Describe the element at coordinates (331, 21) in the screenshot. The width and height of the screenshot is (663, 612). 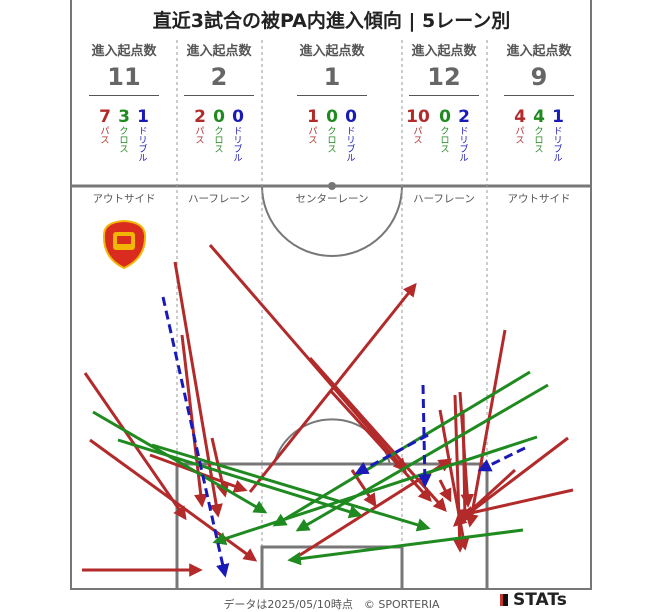
I see `chart-title: 直近3試合の被PA内進入傾向 | 5レーン別` at that location.